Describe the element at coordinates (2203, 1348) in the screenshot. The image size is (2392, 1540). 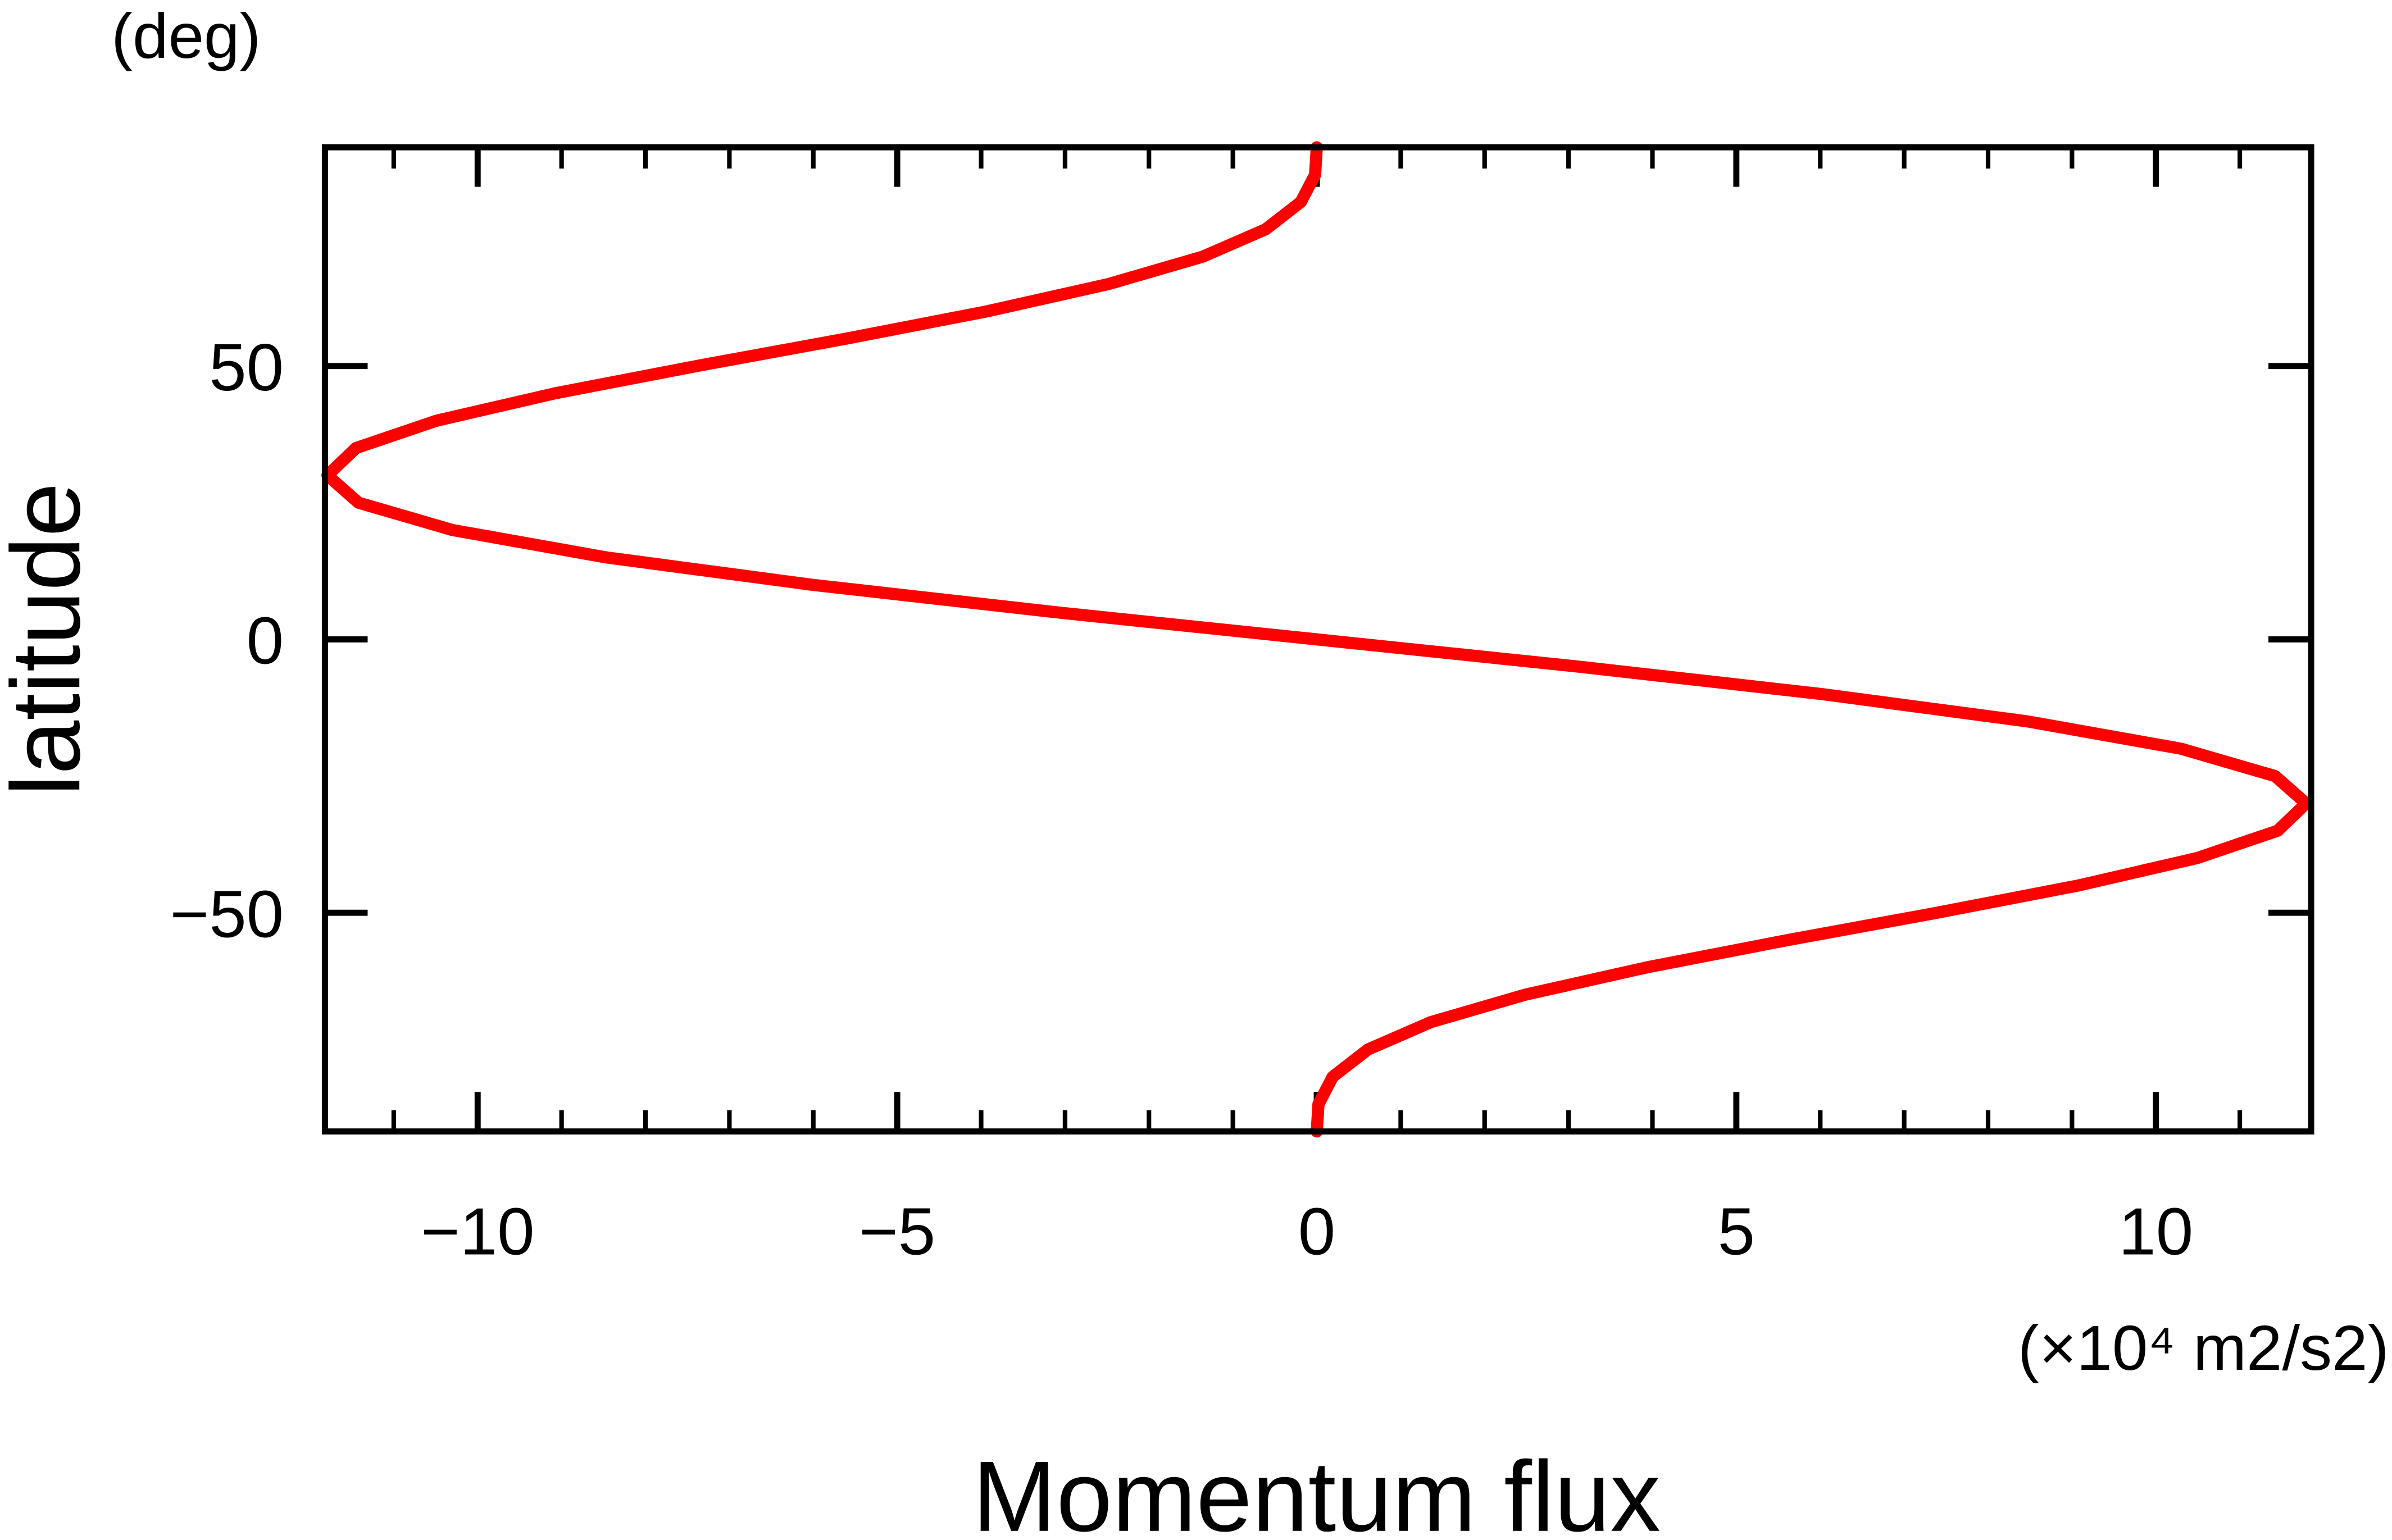
I see `x-unit-label: (×10⁴ m2/s2)` at that location.